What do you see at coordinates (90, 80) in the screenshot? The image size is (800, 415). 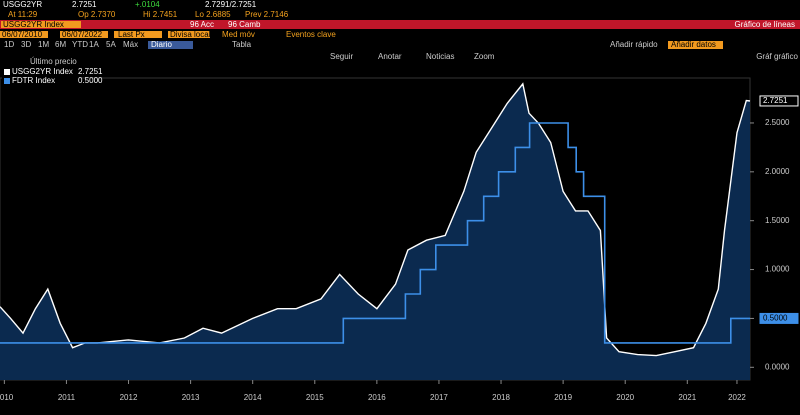 I see `legend-value: 0.5000` at bounding box center [90, 80].